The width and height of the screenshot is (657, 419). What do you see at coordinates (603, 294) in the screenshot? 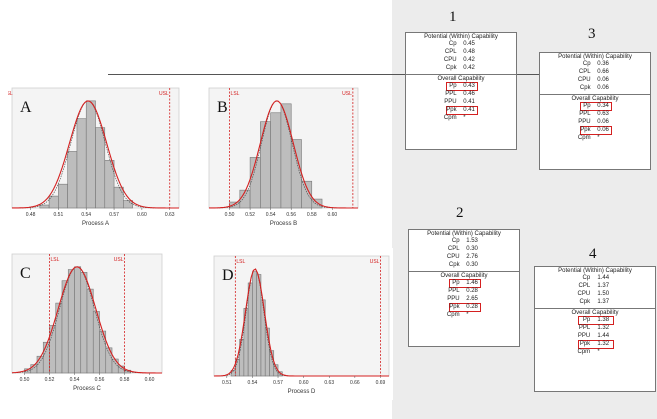
I see `metric-value: 1.50` at bounding box center [603, 294].